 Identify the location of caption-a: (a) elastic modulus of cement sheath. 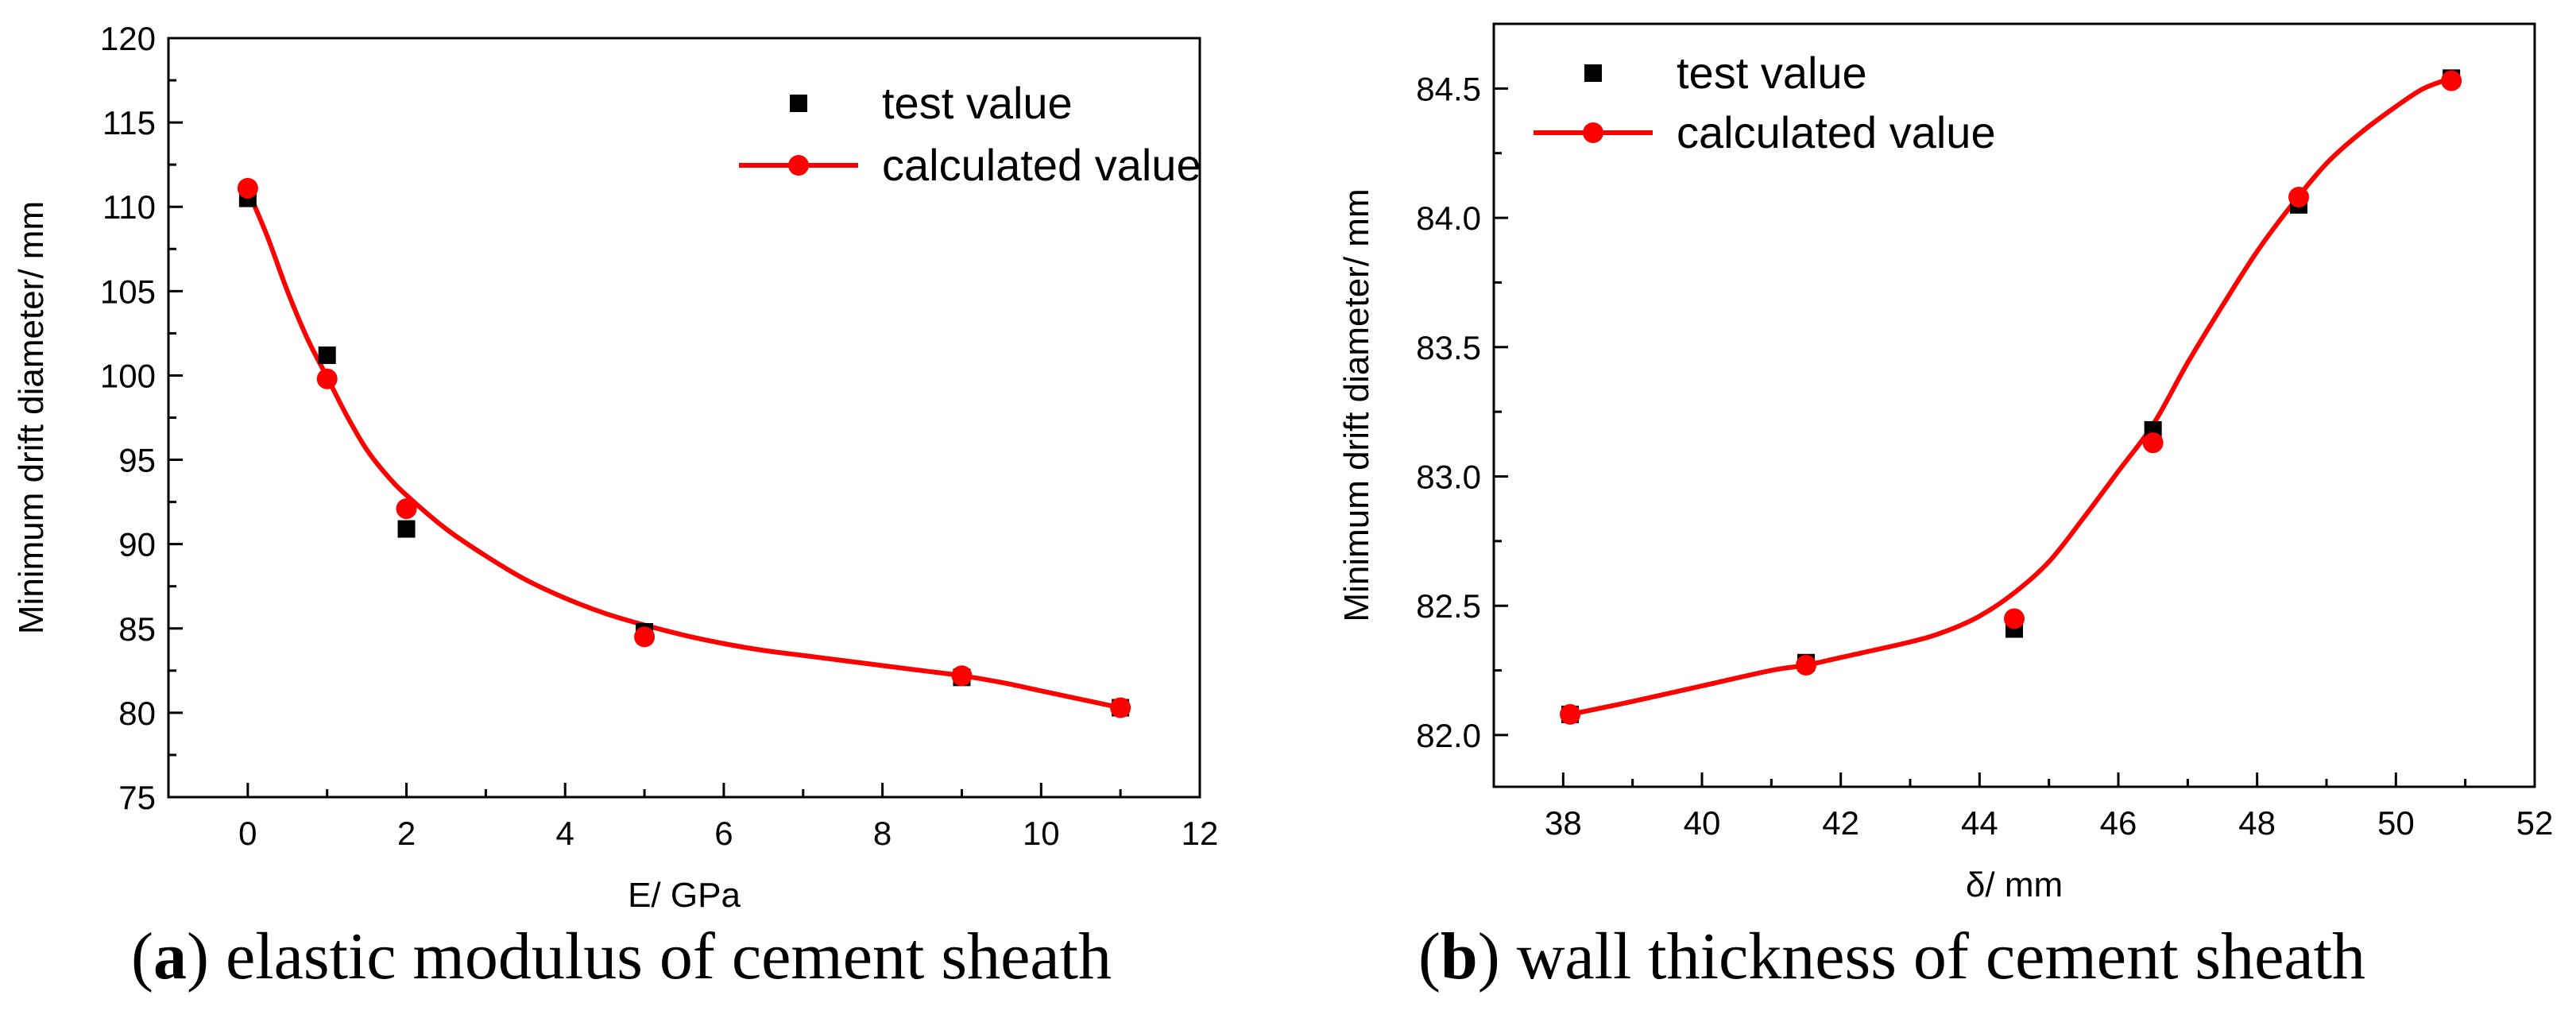
(621, 956).